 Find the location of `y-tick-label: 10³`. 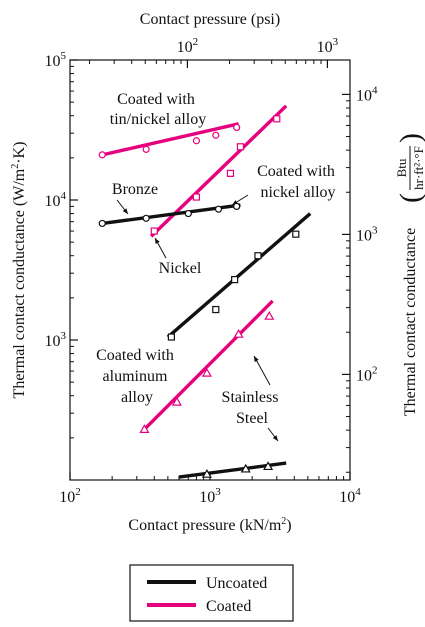

y-tick-label: 10³ is located at coordinates (56, 340).